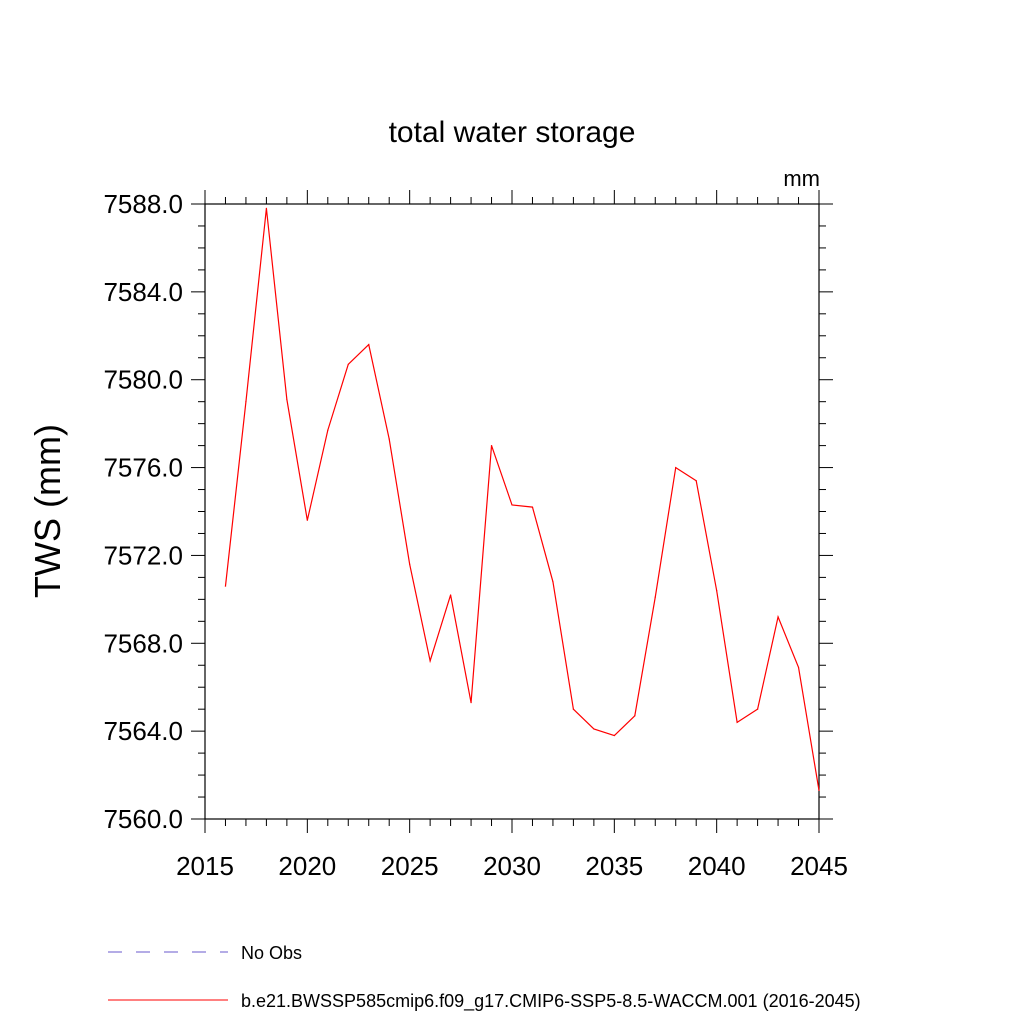  What do you see at coordinates (512, 866) in the screenshot?
I see `x-tick-label: 2030` at bounding box center [512, 866].